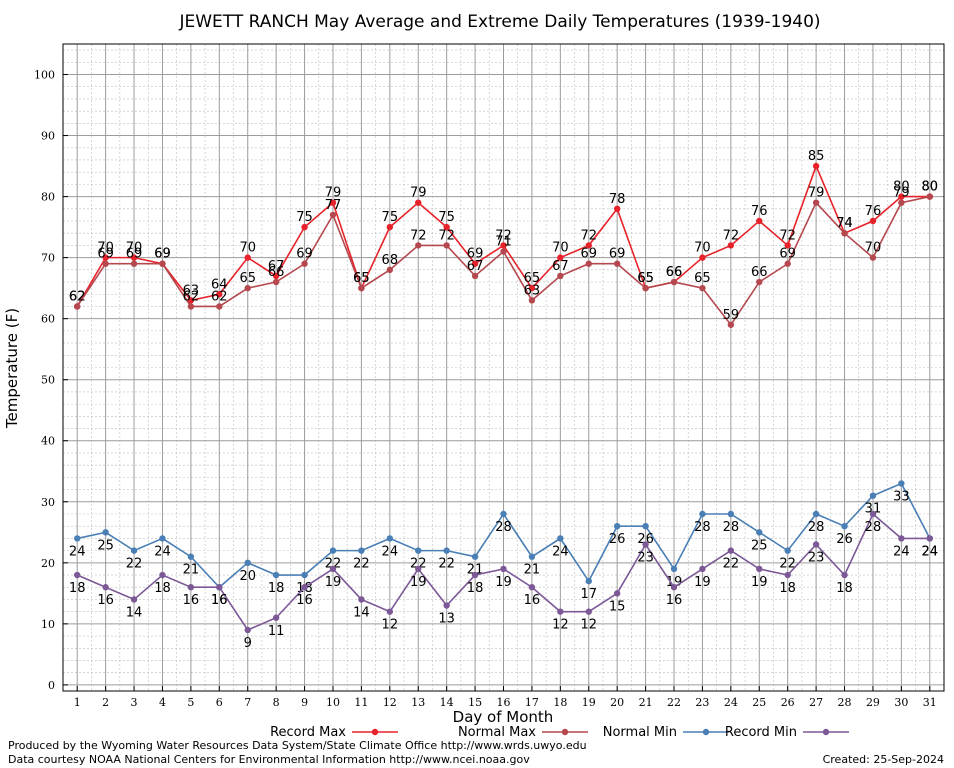  I want to click on y-tick-label: 0, so click(51, 685).